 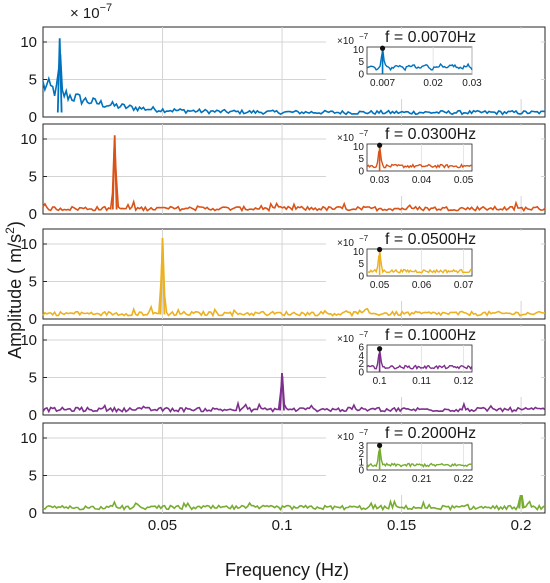 I want to click on x-tick-label: 0.1, so click(x=282, y=525).